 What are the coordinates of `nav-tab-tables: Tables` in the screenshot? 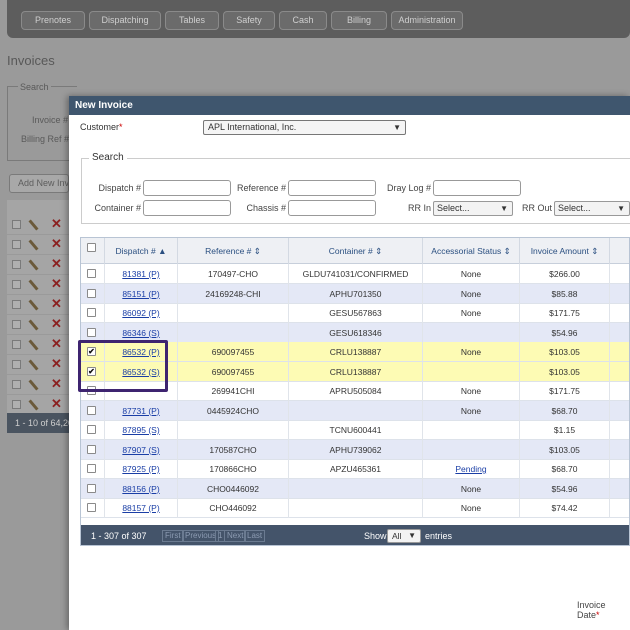 It's located at (192, 20).